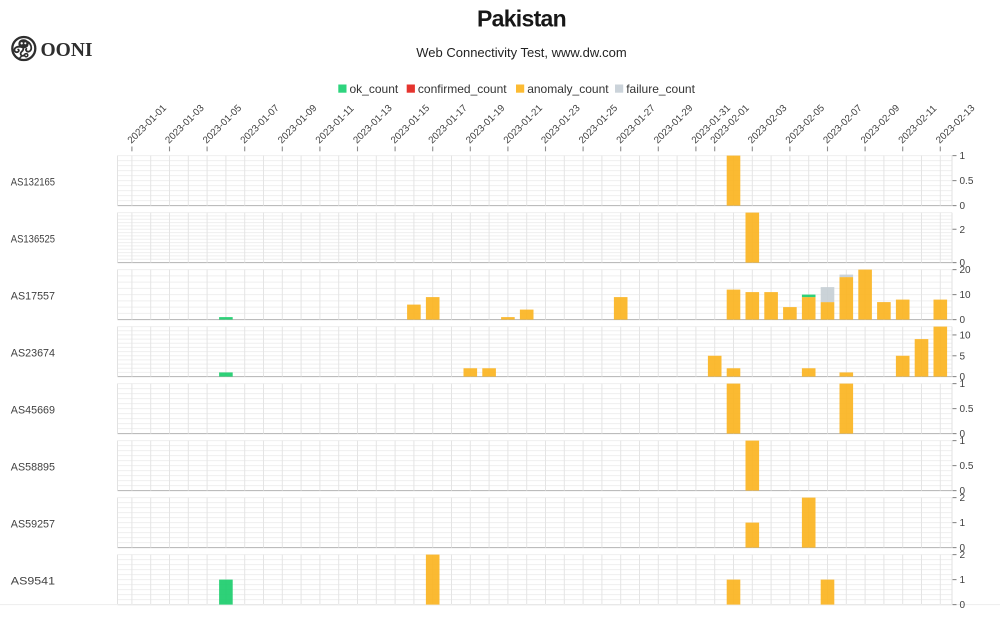 The width and height of the screenshot is (1000, 618). What do you see at coordinates (966, 270) in the screenshot?
I see `svg-text: 20` at bounding box center [966, 270].